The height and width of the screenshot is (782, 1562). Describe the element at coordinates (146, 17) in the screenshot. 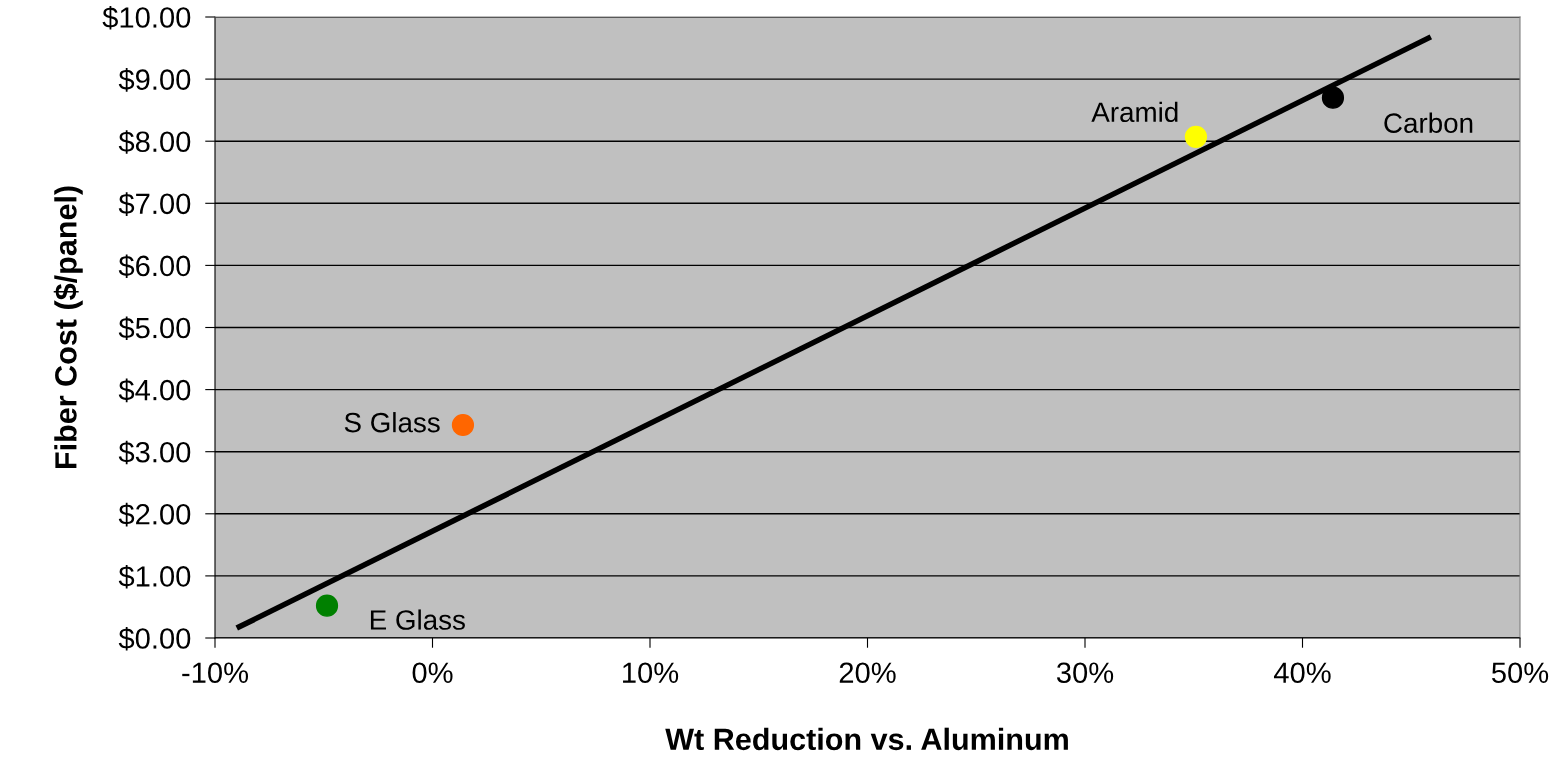

I see `y-tick-label: $10.00` at that location.